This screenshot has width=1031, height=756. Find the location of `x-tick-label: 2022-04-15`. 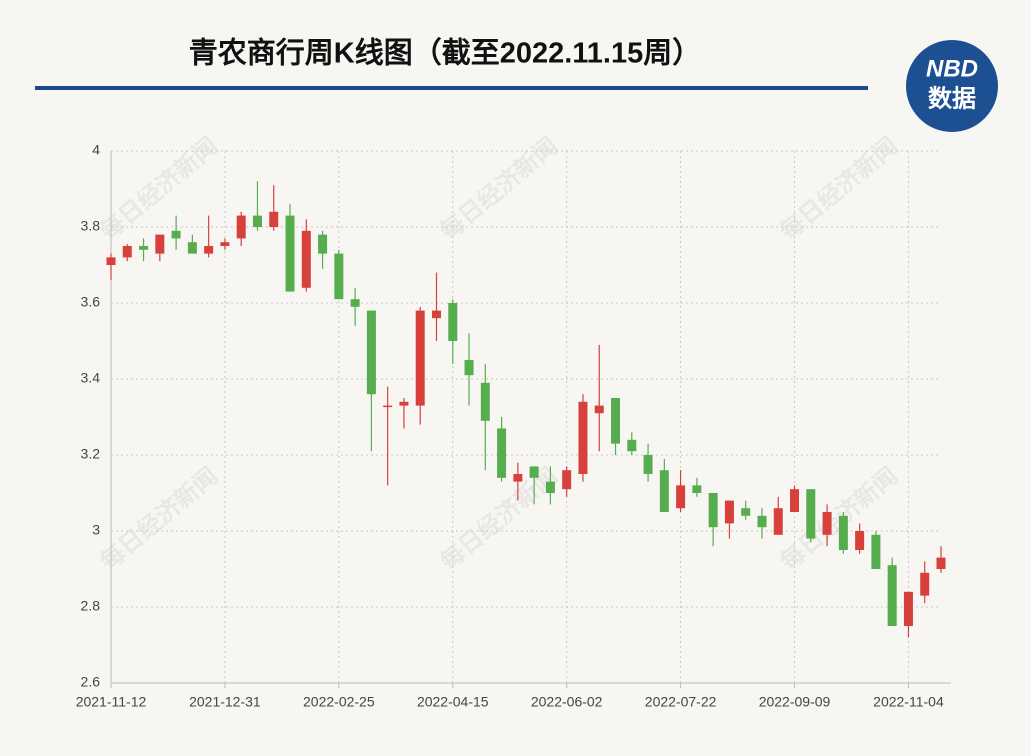

x-tick-label: 2022-04-15 is located at coordinates (453, 702).